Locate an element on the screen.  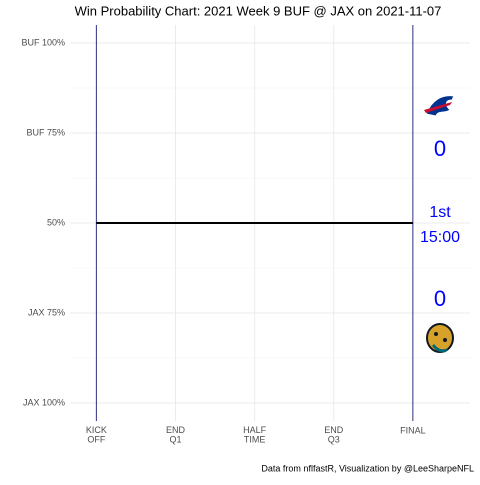
buf-logo is located at coordinates (439, 106).